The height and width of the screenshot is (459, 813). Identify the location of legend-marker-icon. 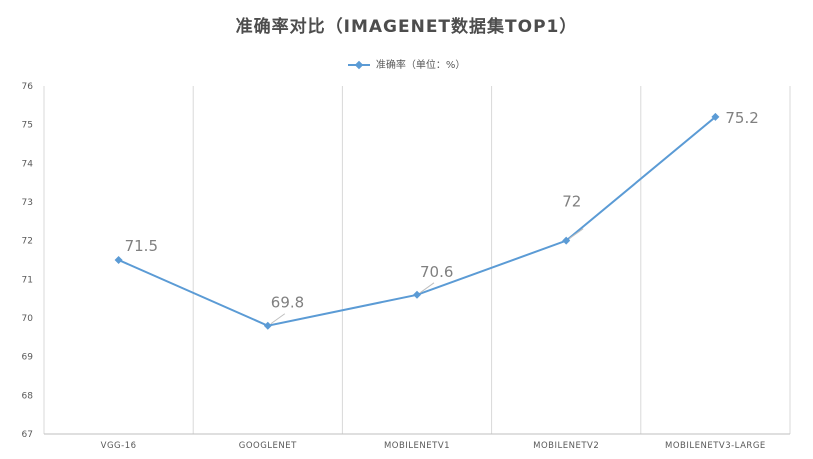
(358, 65).